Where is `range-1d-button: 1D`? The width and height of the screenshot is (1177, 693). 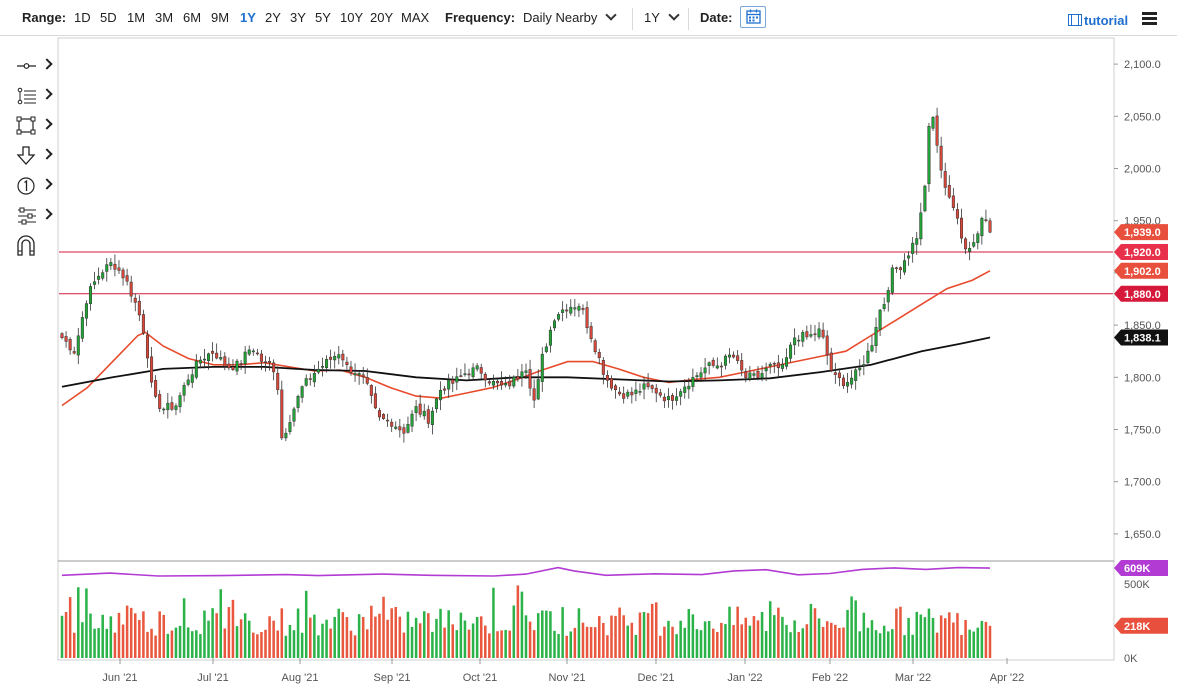 range-1d-button: 1D is located at coordinates (82, 17).